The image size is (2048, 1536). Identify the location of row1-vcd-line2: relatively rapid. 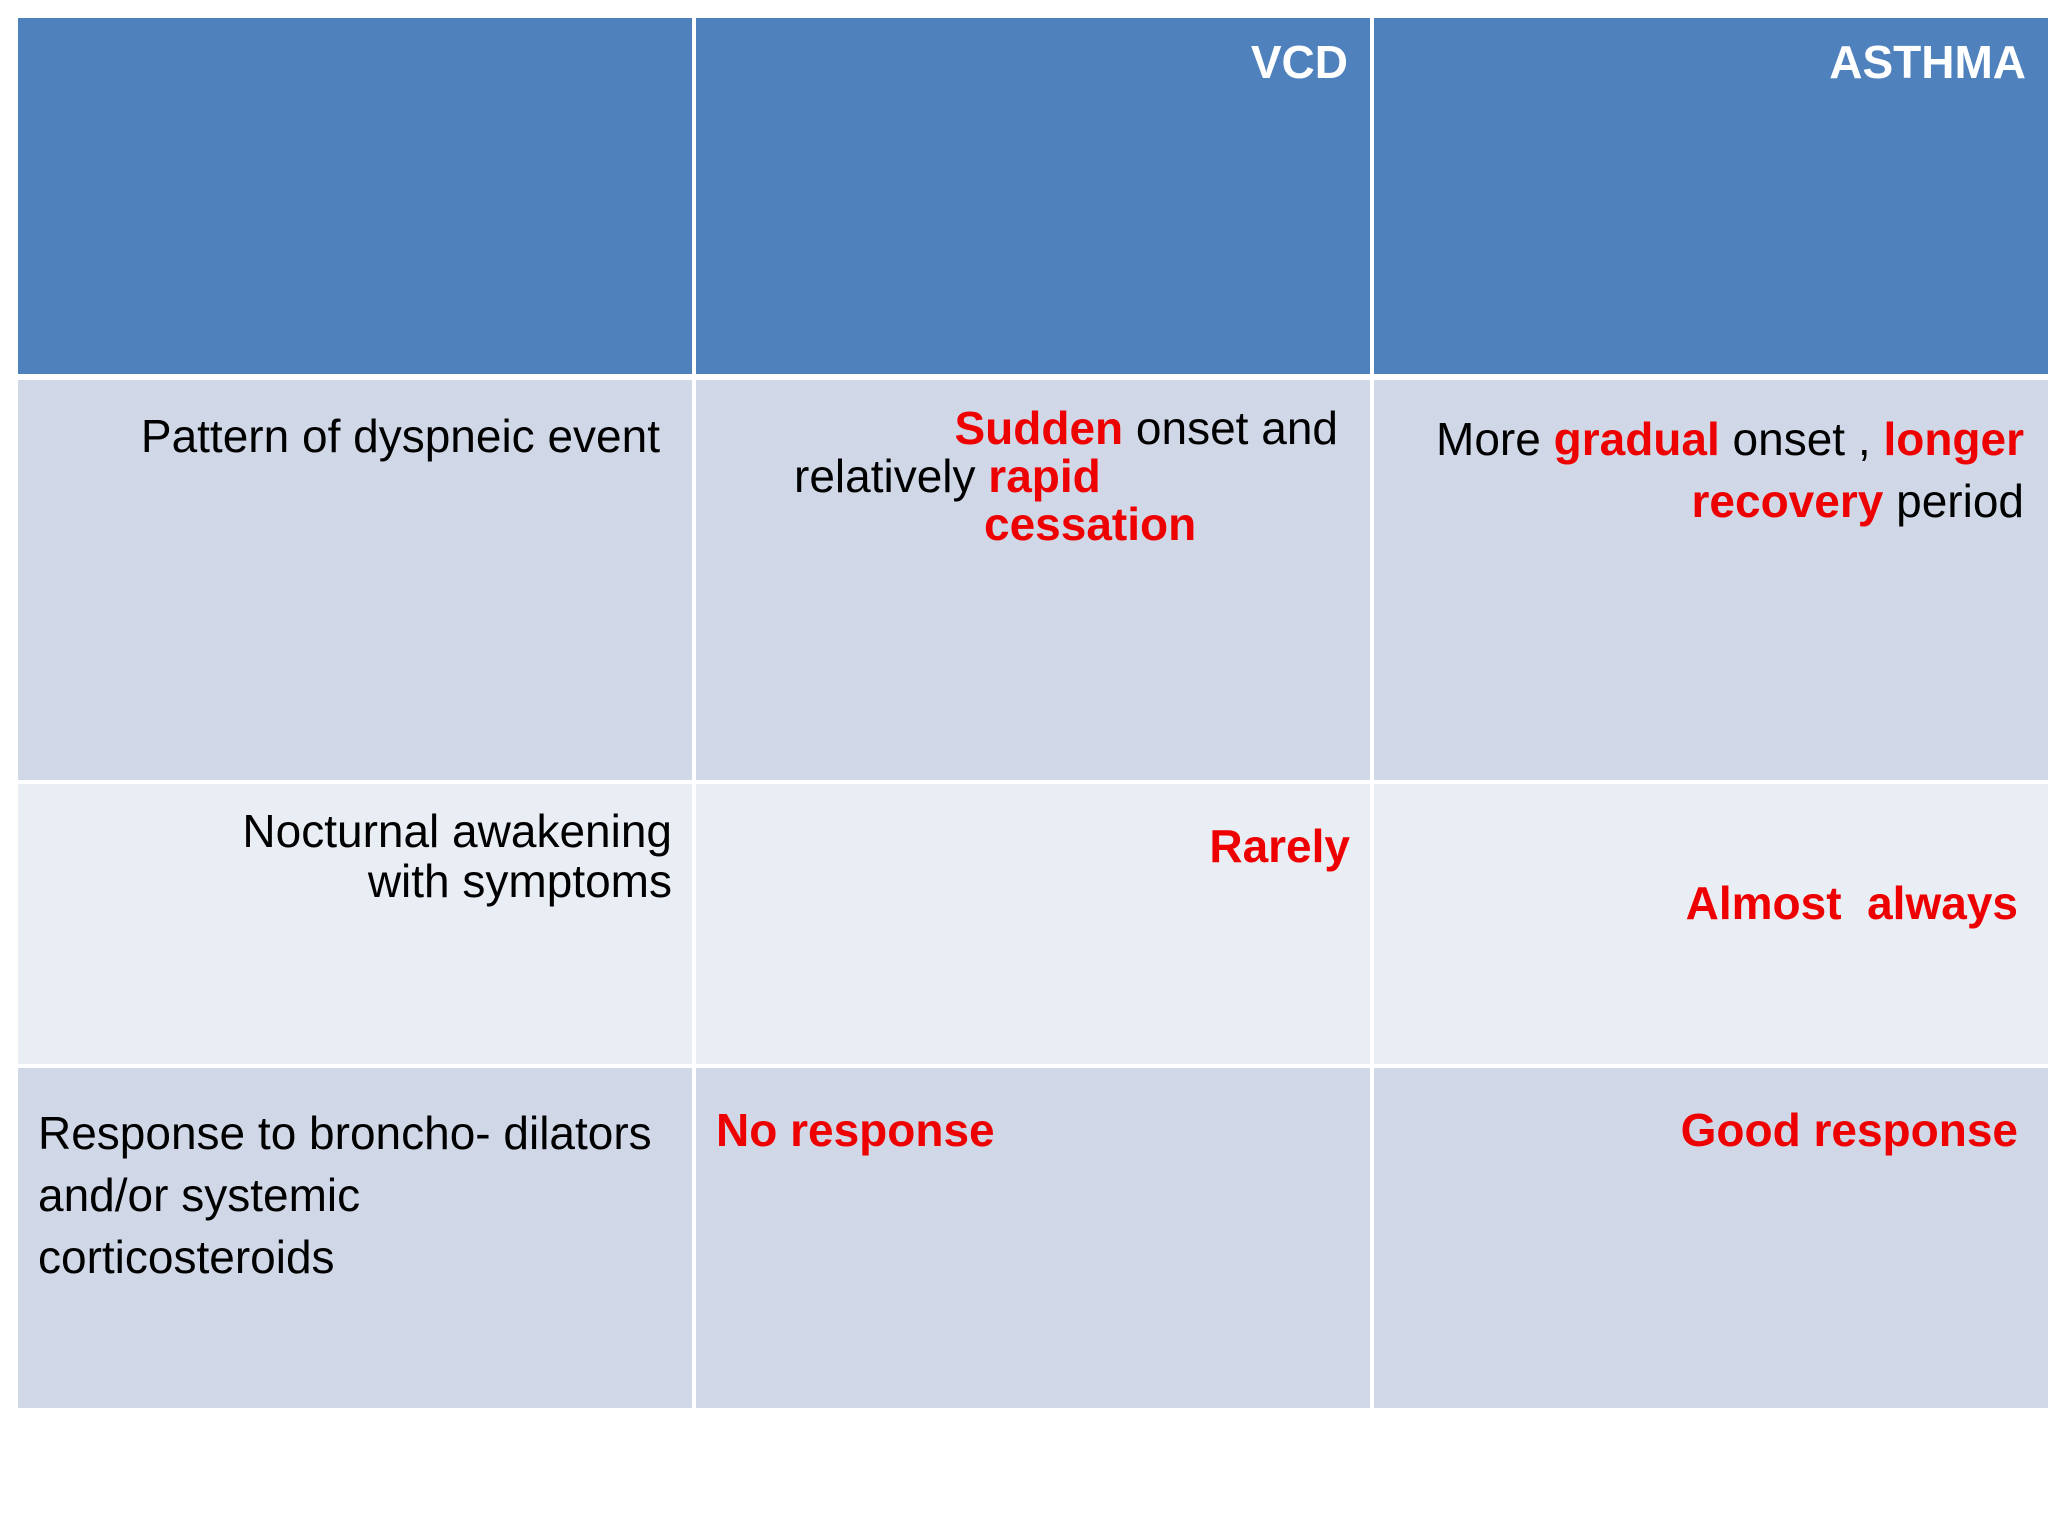
(947, 476).